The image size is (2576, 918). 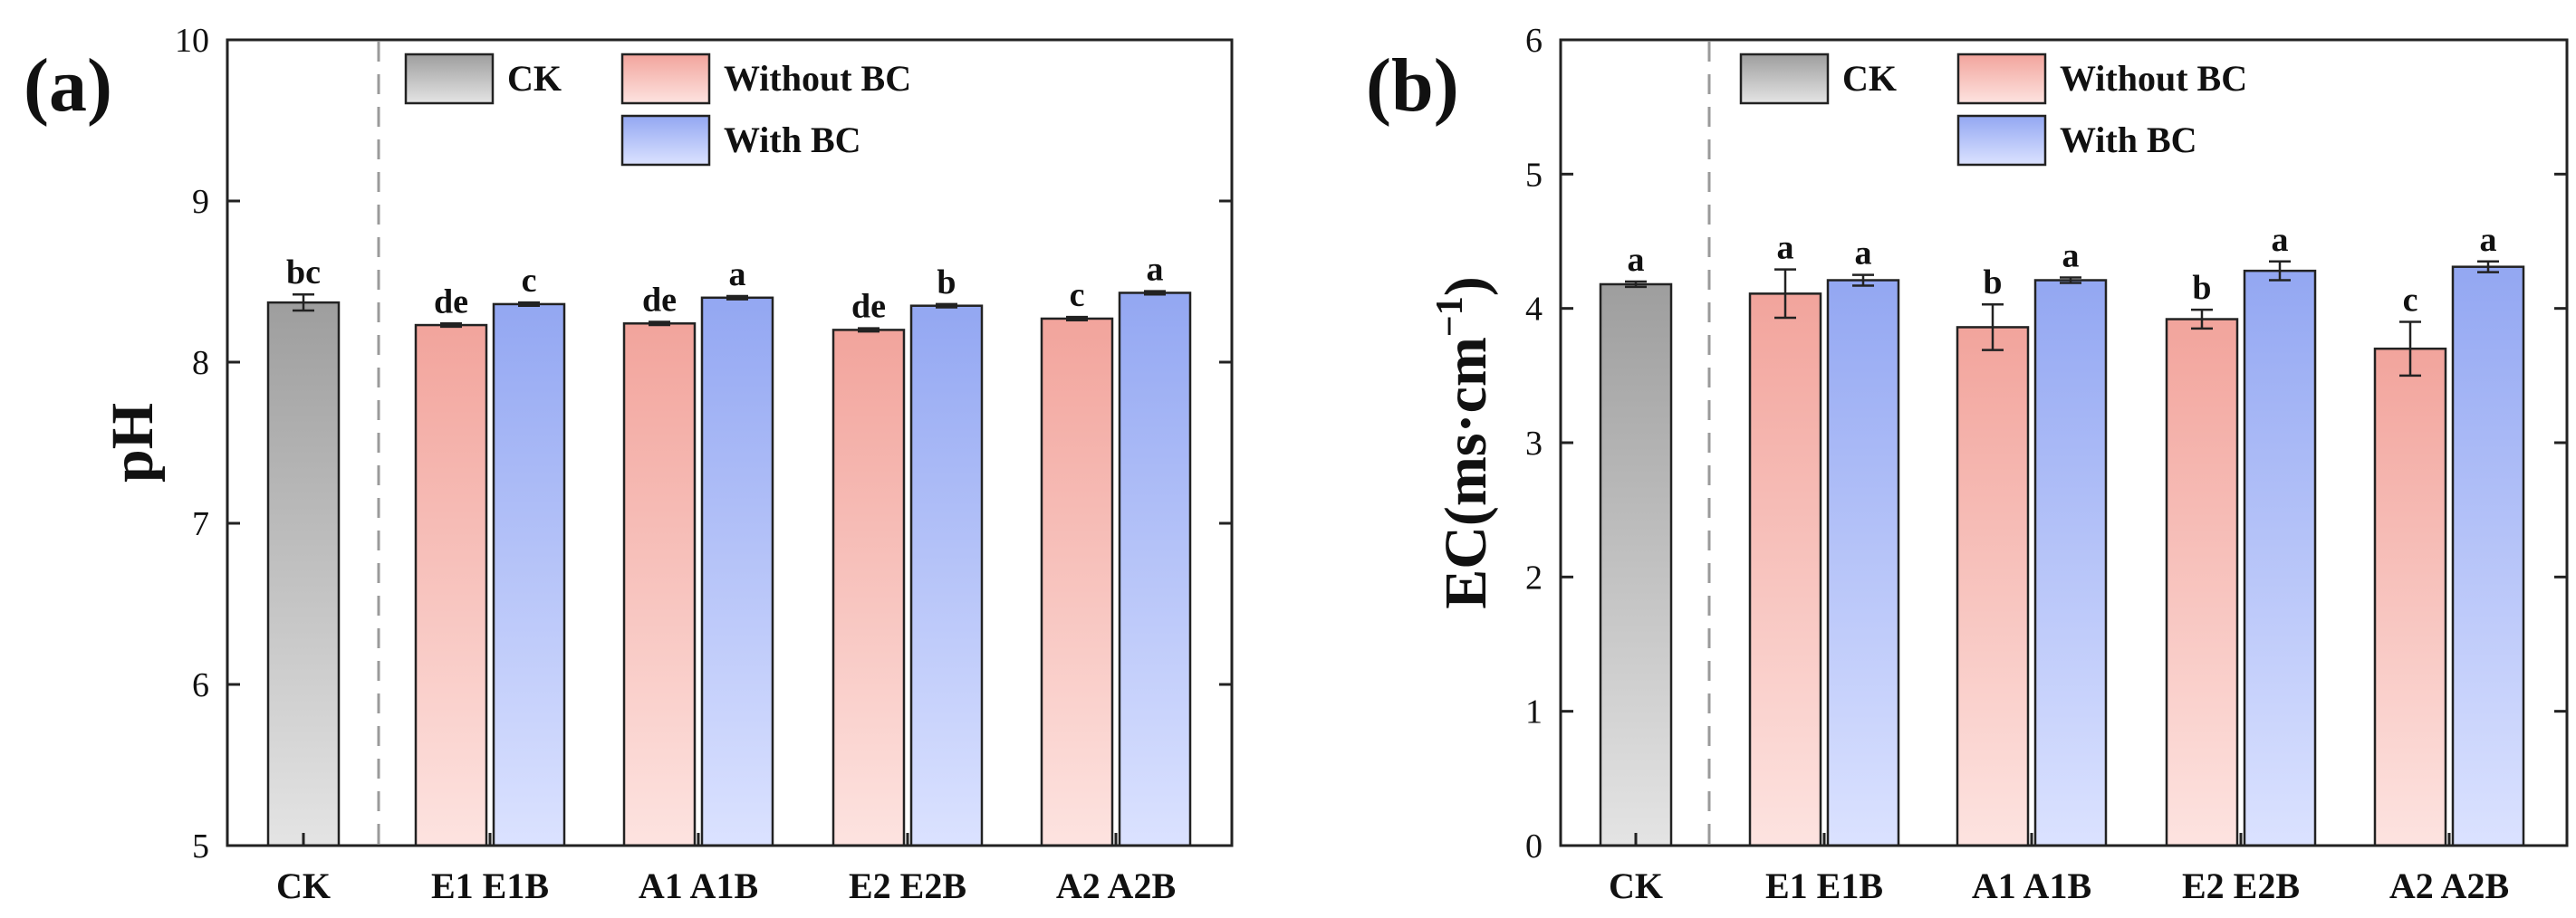 What do you see at coordinates (192, 41) in the screenshot?
I see `y-tick-label: 10` at bounding box center [192, 41].